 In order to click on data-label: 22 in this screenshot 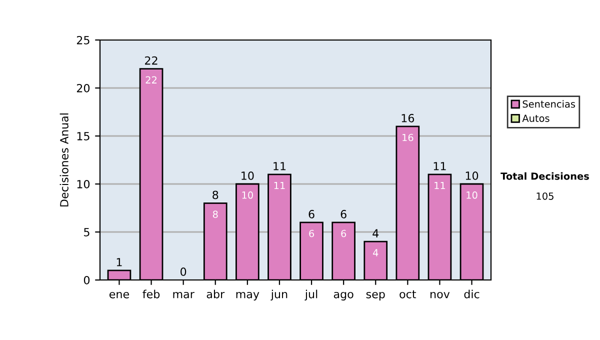, I will do `click(151, 80)`.